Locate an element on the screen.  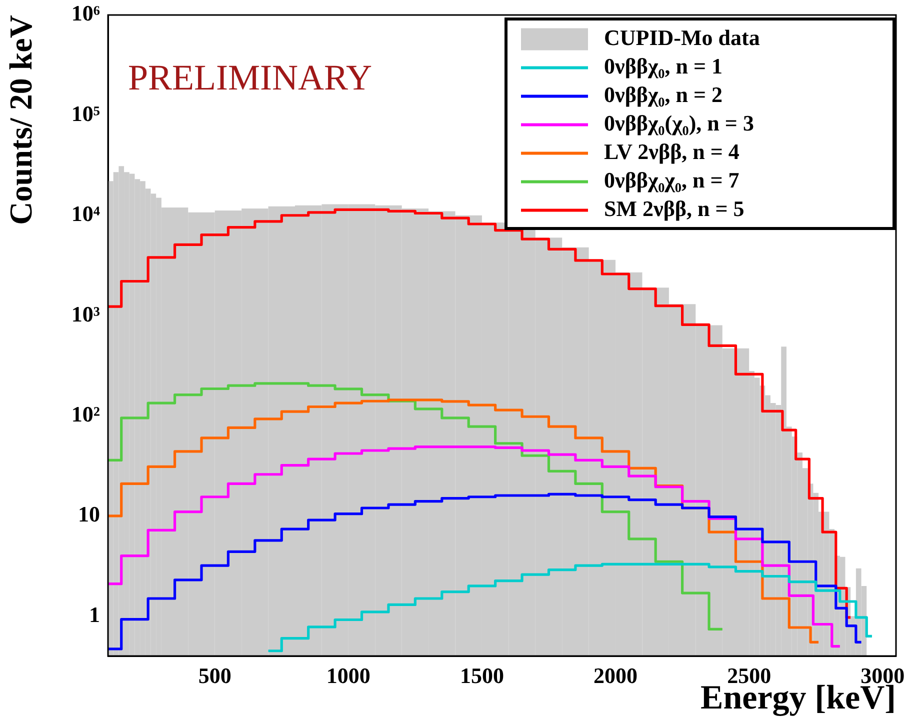
legend-label: LV 2νββ, n = 4 is located at coordinates (672, 151).